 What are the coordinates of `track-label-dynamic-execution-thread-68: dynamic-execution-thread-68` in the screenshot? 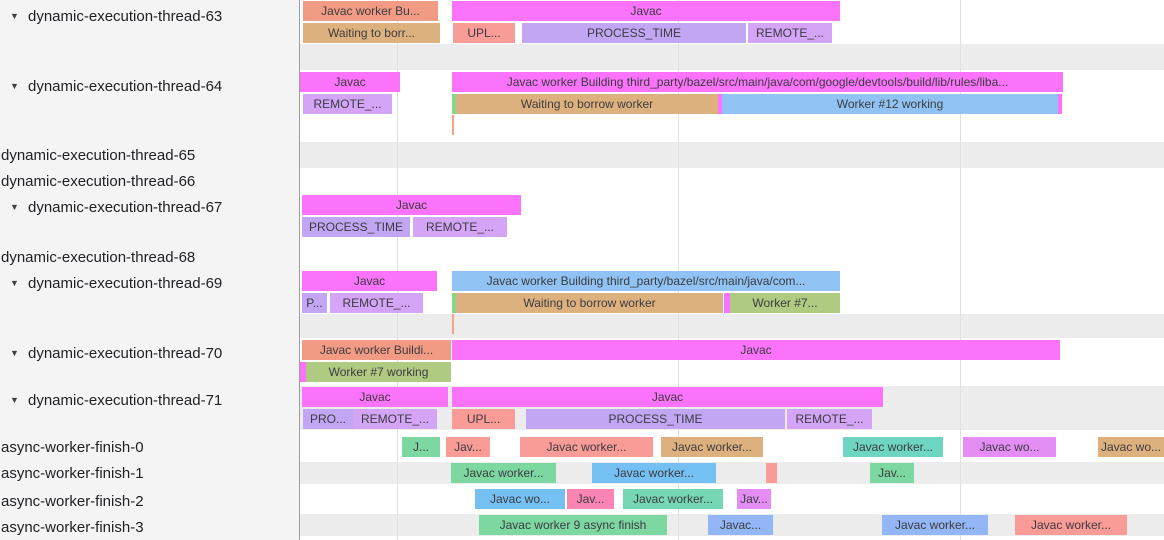 It's located at (149, 257).